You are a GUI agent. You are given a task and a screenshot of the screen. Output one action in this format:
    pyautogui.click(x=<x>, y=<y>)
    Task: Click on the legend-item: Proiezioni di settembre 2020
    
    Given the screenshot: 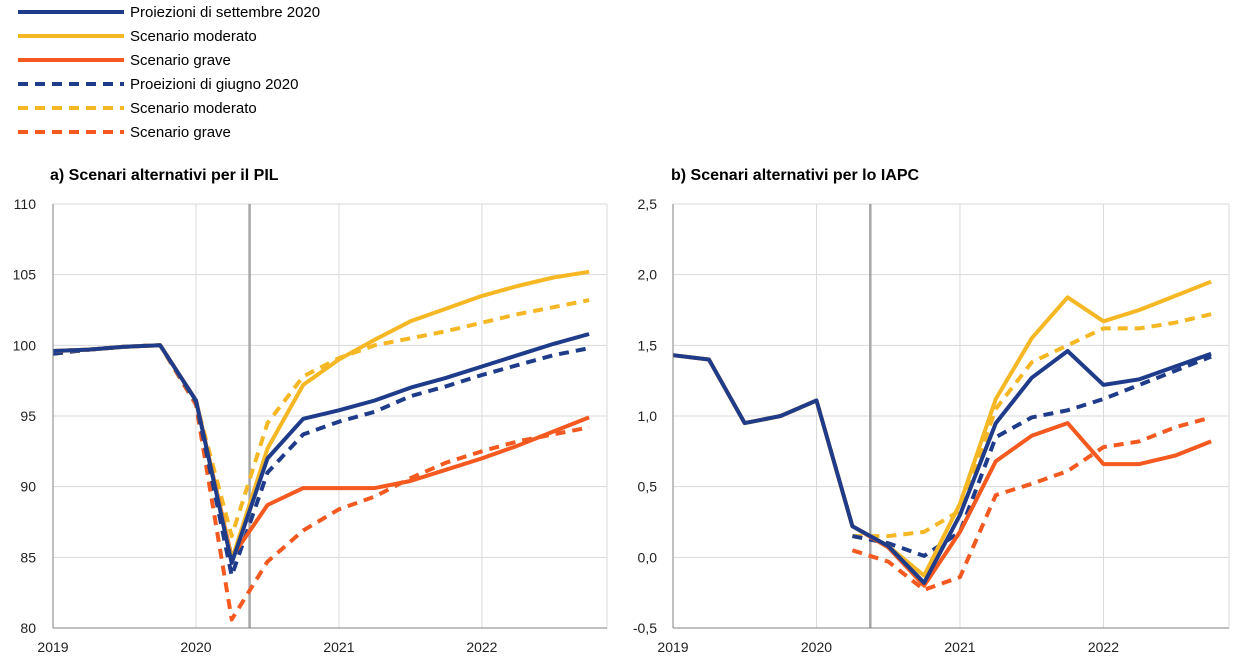 What is the action you would take?
    pyautogui.click(x=169, y=12)
    